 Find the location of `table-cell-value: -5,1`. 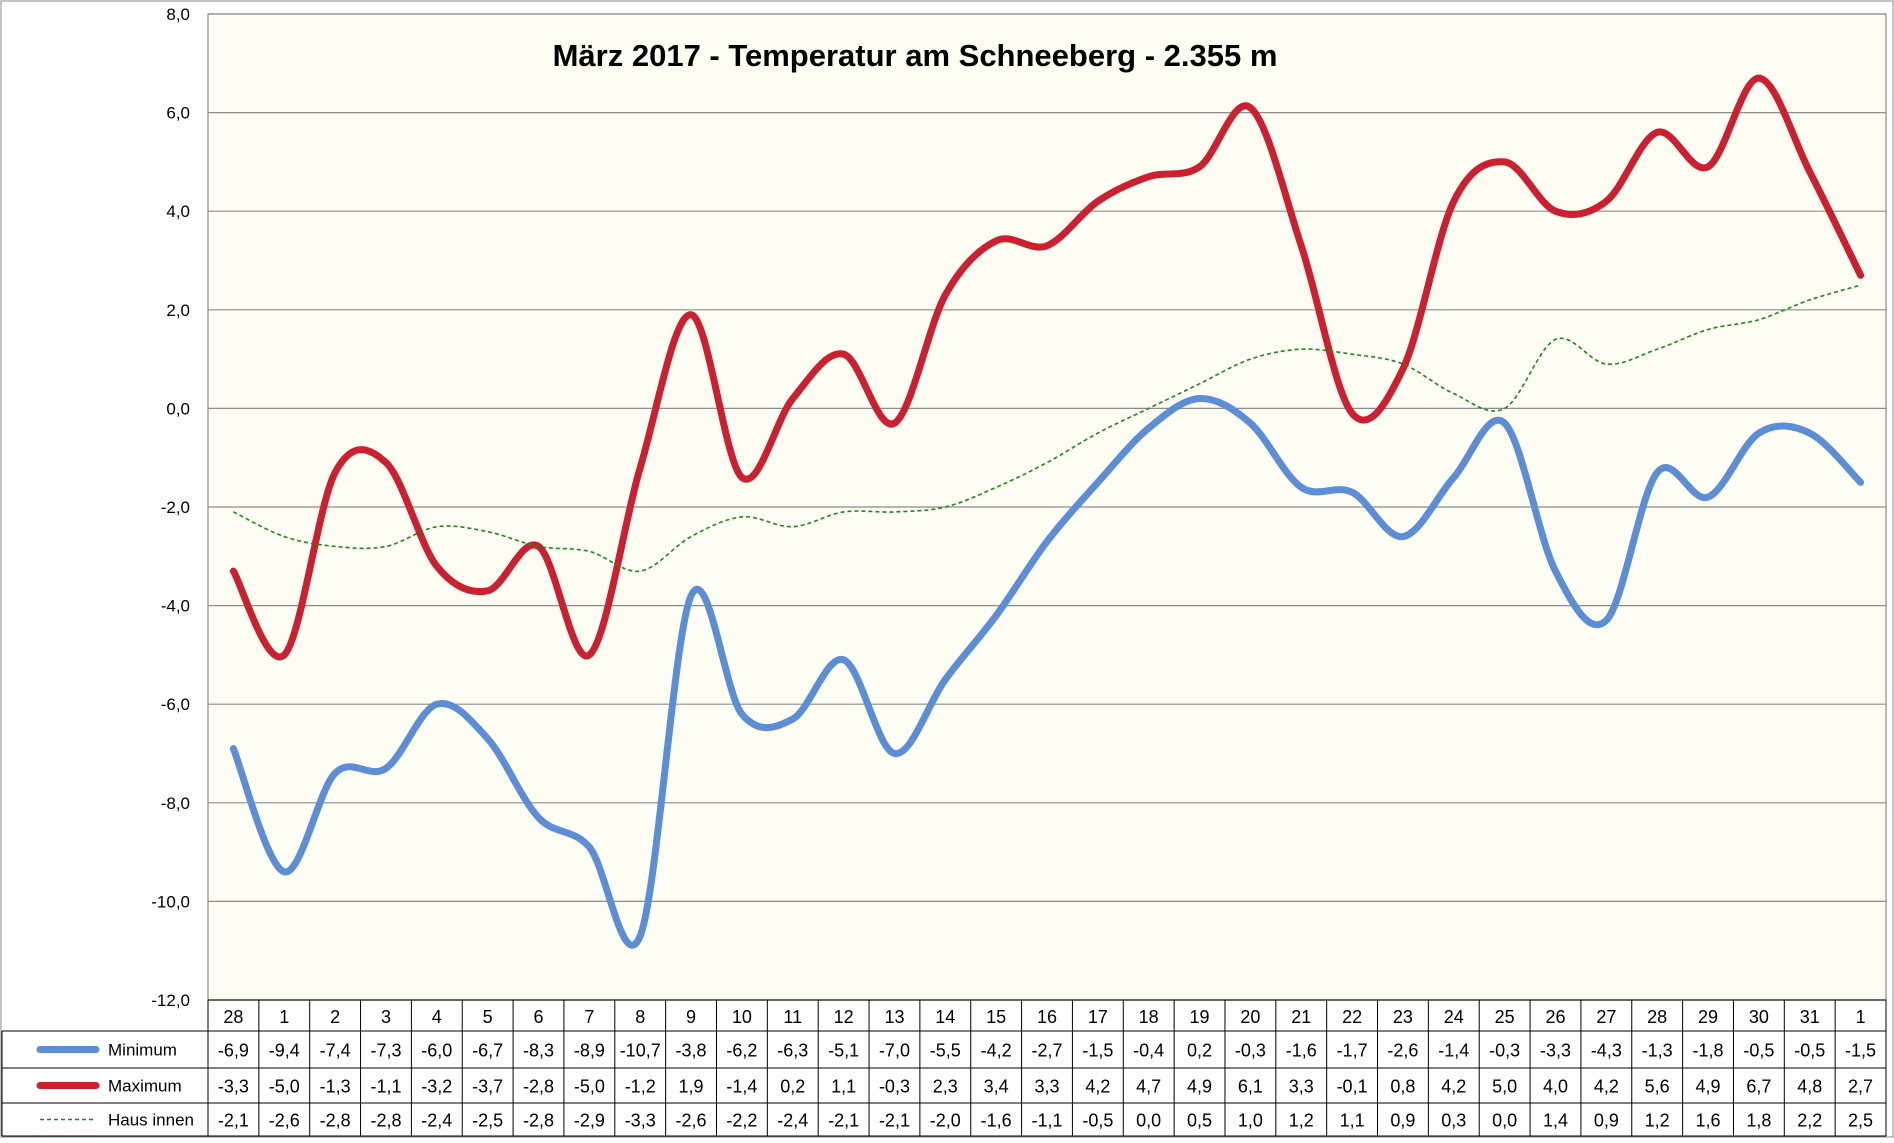

table-cell-value: -5,1 is located at coordinates (843, 1051).